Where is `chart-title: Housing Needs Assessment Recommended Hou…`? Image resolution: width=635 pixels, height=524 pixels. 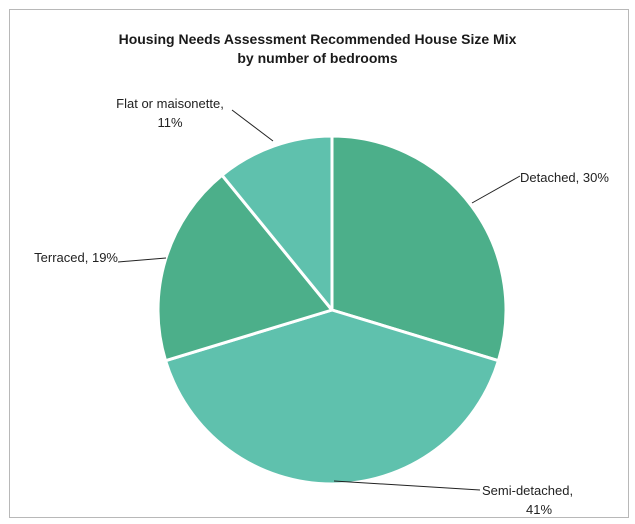
chart-title: Housing Needs Assessment Recommended Hou… is located at coordinates (317, 39).